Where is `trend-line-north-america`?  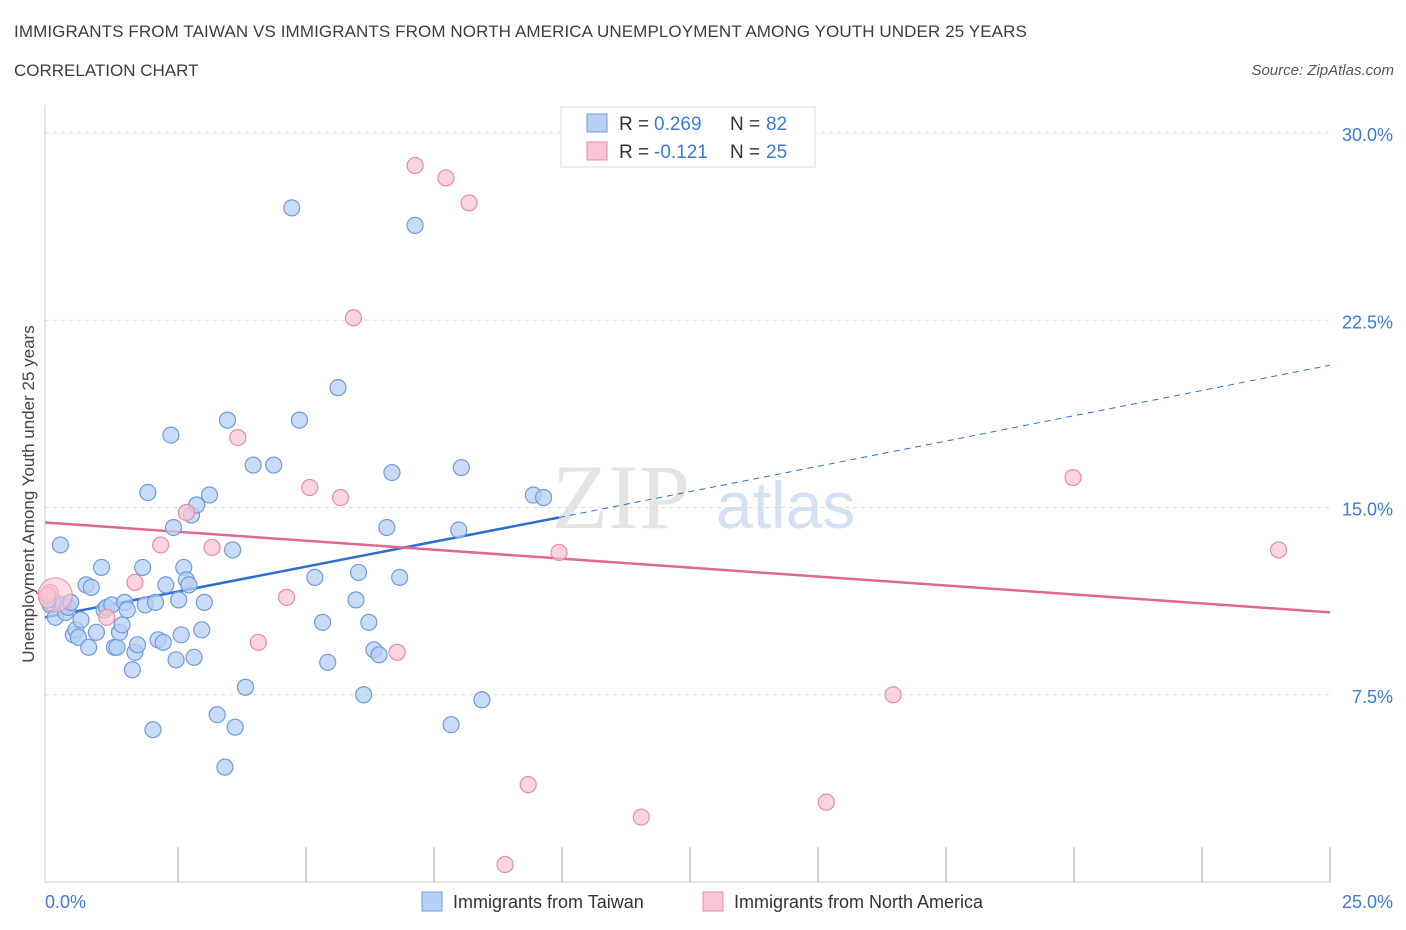
trend-line-north-america is located at coordinates (687, 567).